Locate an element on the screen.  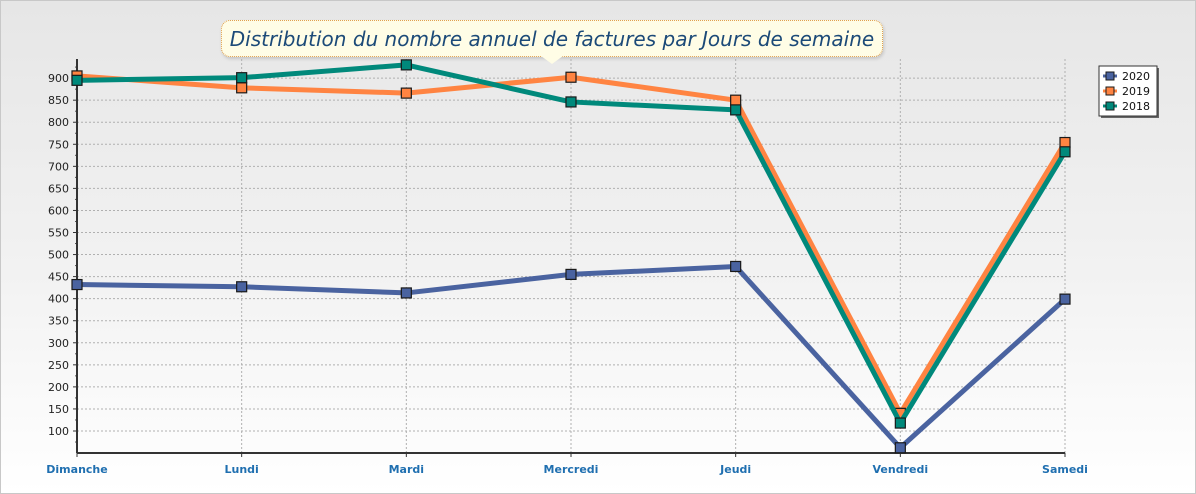
y-tick-label: 800 is located at coordinates (58, 122).